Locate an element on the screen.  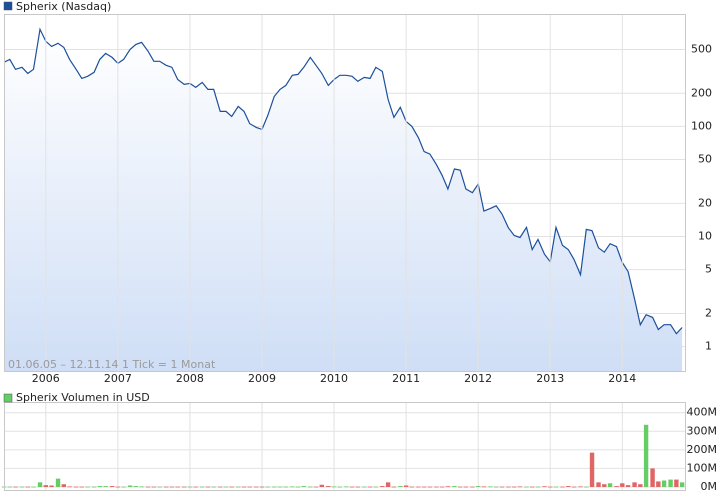
x-tick-label: 2013 is located at coordinates (550, 378).